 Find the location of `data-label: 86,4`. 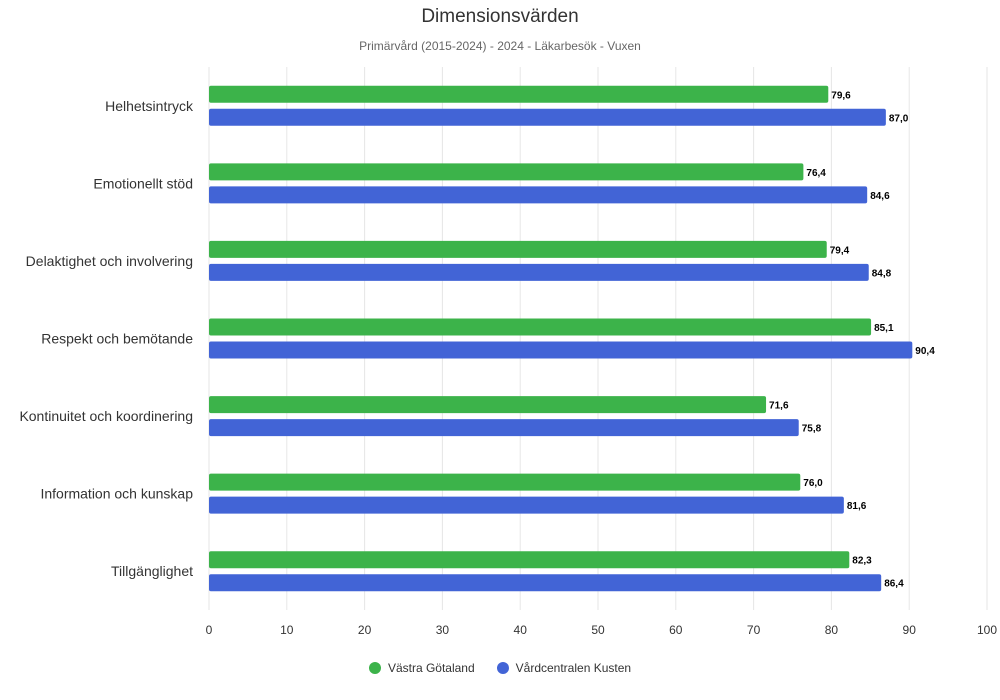

data-label: 86,4 is located at coordinates (894, 584).